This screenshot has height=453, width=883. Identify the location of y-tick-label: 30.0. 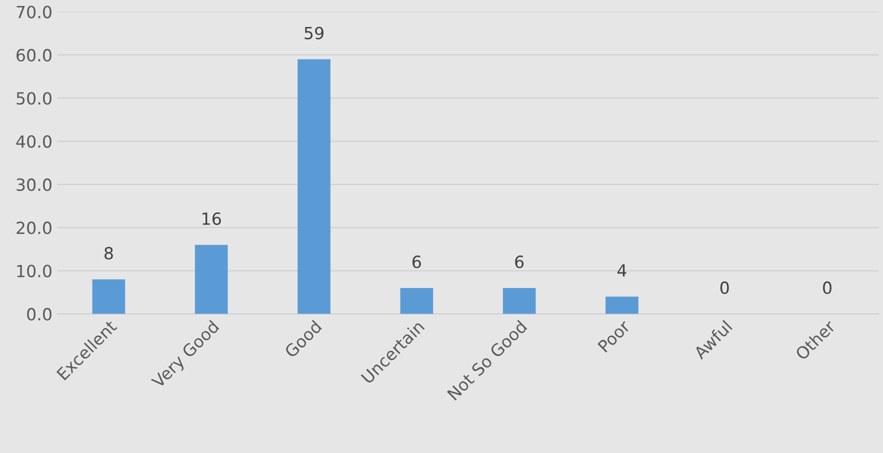
(34, 185).